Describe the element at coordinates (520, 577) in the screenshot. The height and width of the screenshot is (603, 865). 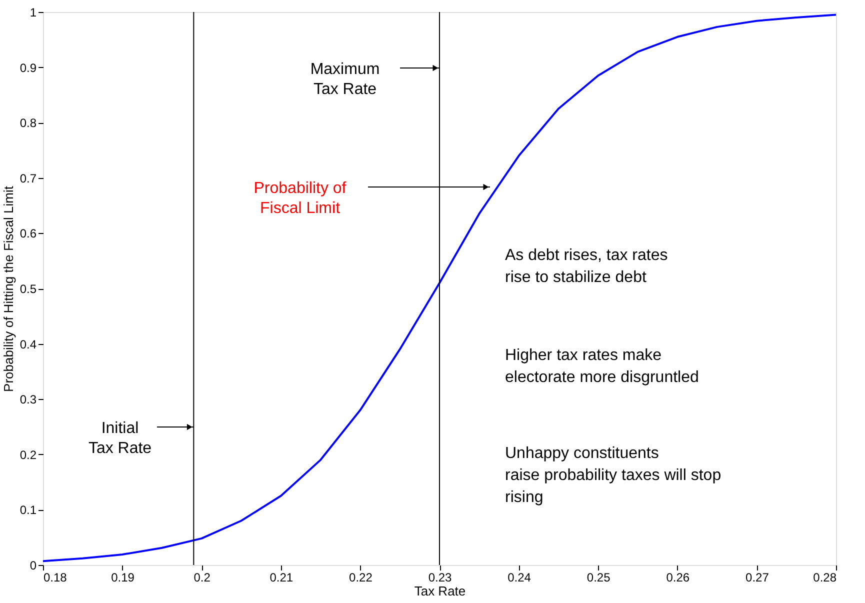
I see `x-tick-label: 0.24` at that location.